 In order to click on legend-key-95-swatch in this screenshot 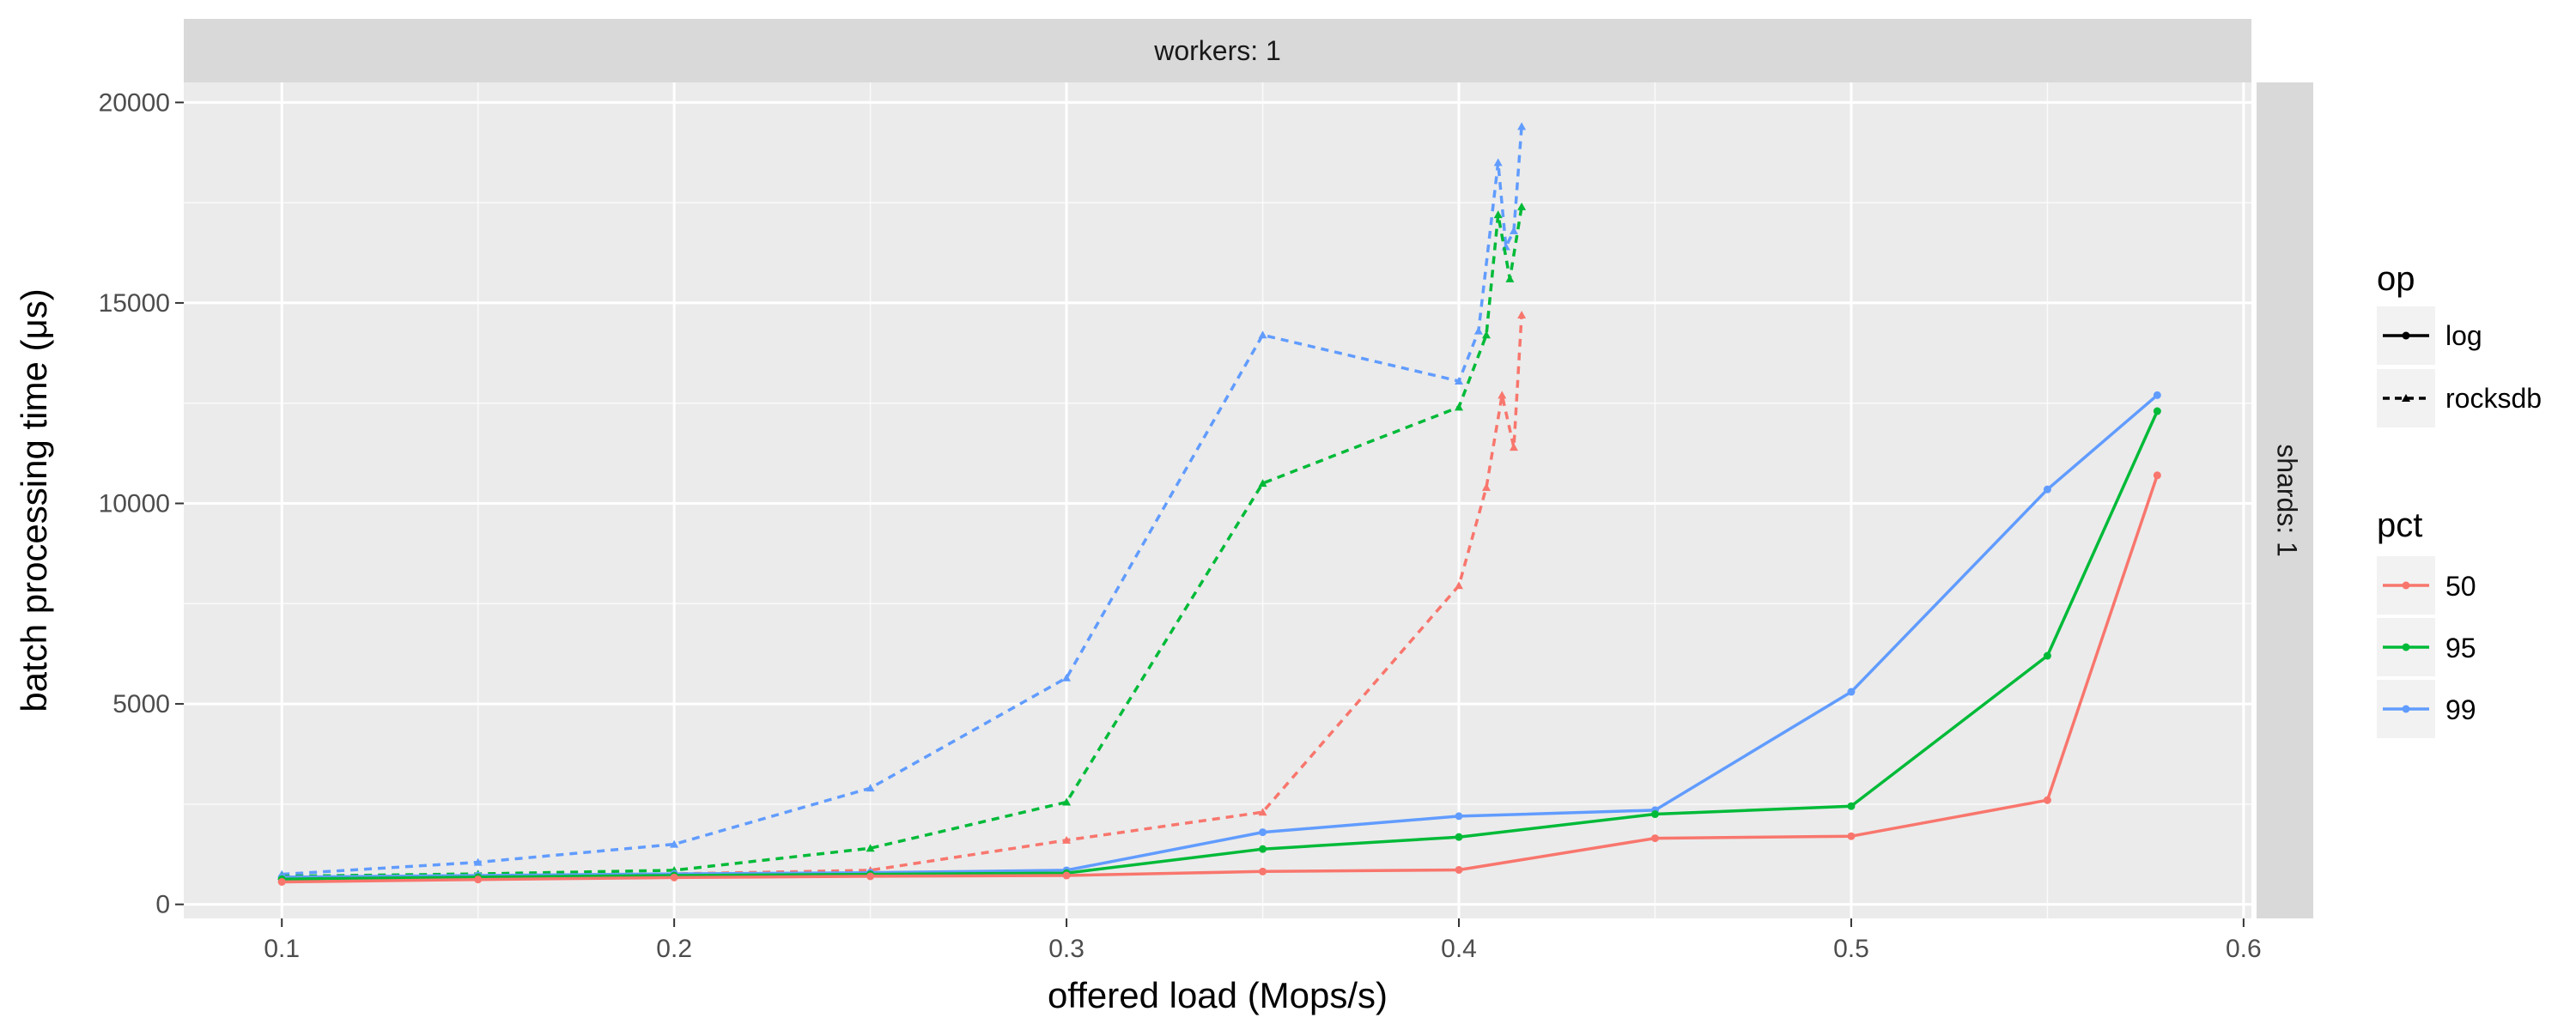, I will do `click(2406, 647)`.